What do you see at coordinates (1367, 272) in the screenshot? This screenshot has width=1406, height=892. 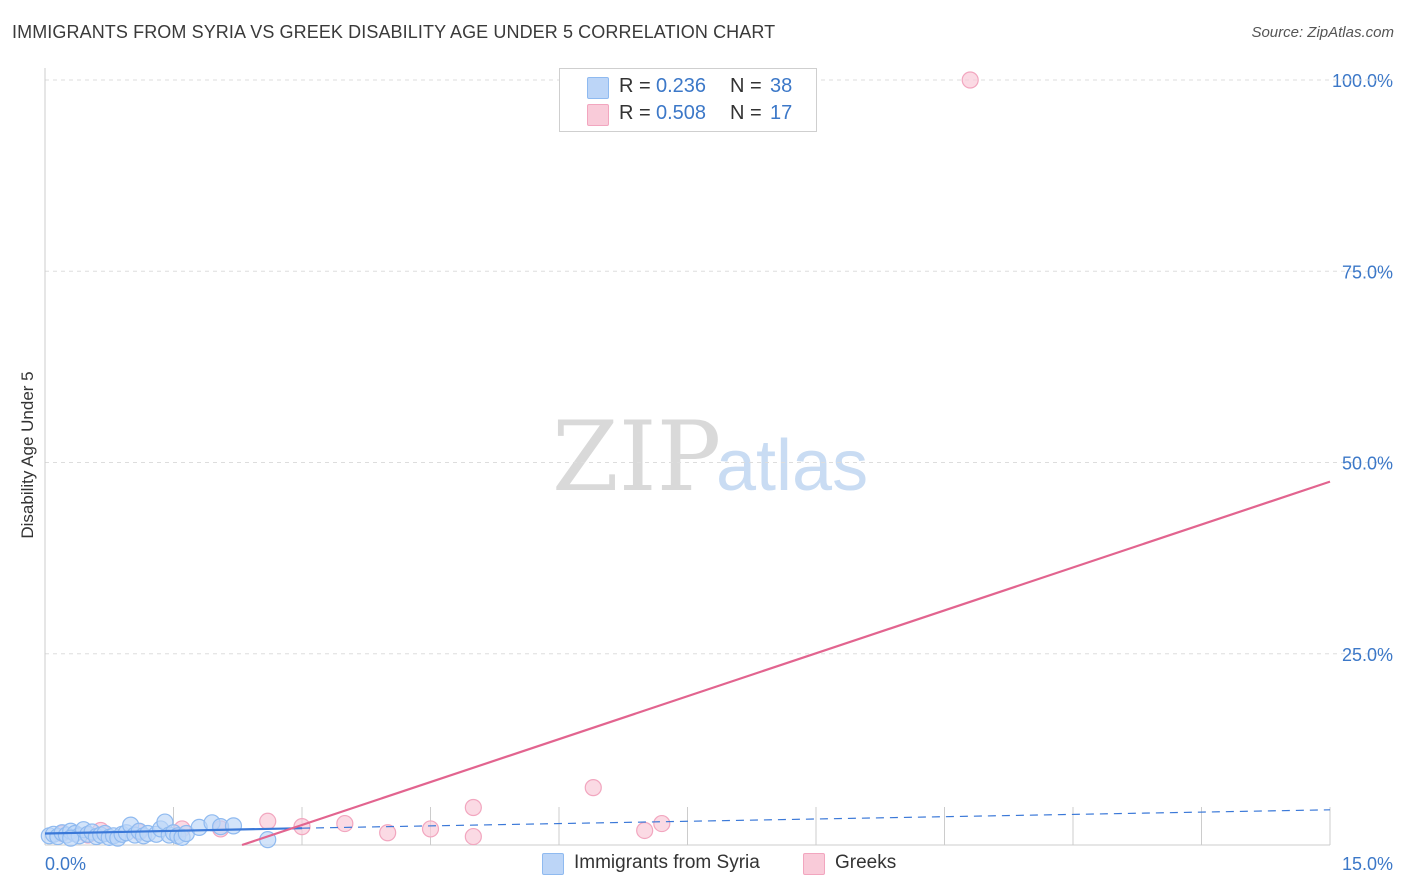 I see `y-tick-label: 75.0%` at bounding box center [1367, 272].